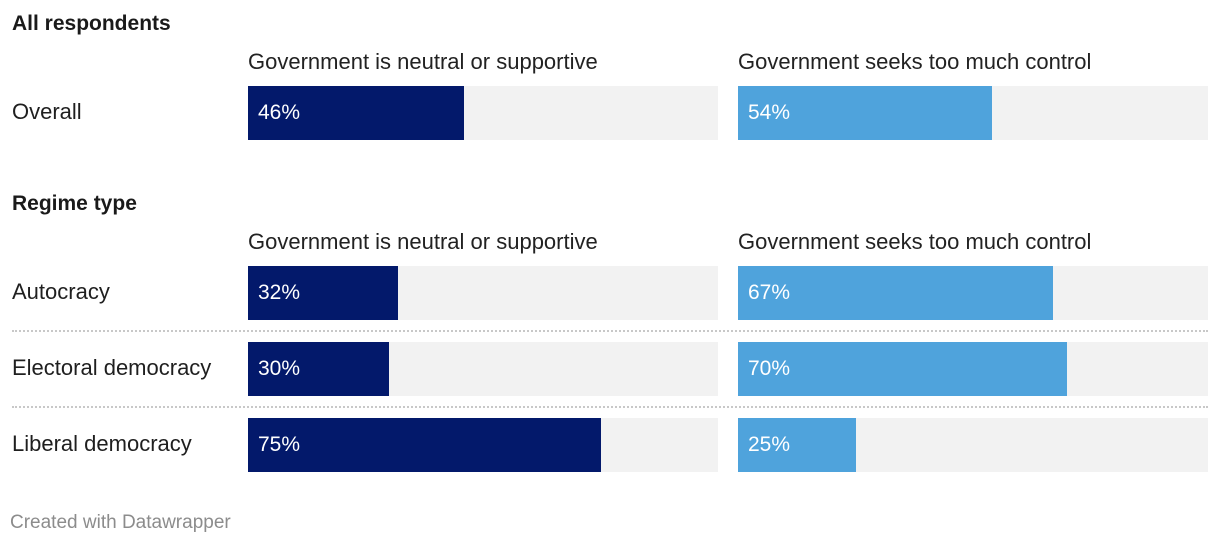 The width and height of the screenshot is (1220, 548). What do you see at coordinates (279, 444) in the screenshot?
I see `bar-value-liberal-neutral: 75%` at bounding box center [279, 444].